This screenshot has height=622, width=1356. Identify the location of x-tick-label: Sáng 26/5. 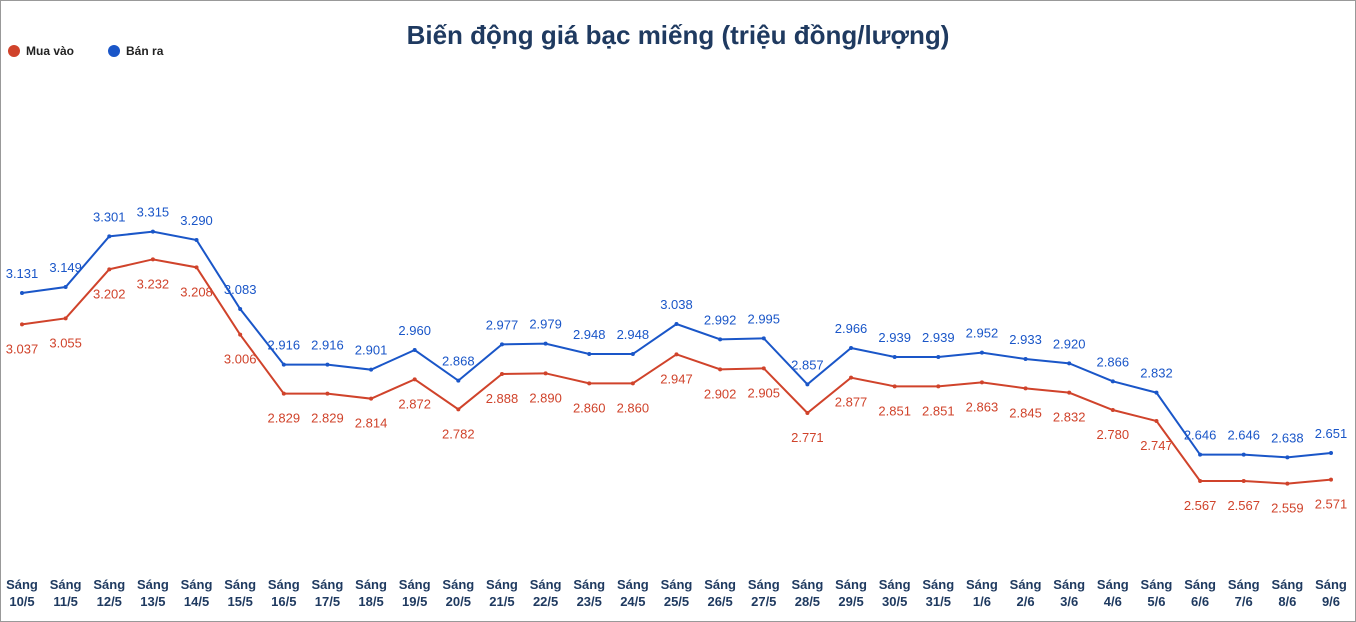
(720, 593).